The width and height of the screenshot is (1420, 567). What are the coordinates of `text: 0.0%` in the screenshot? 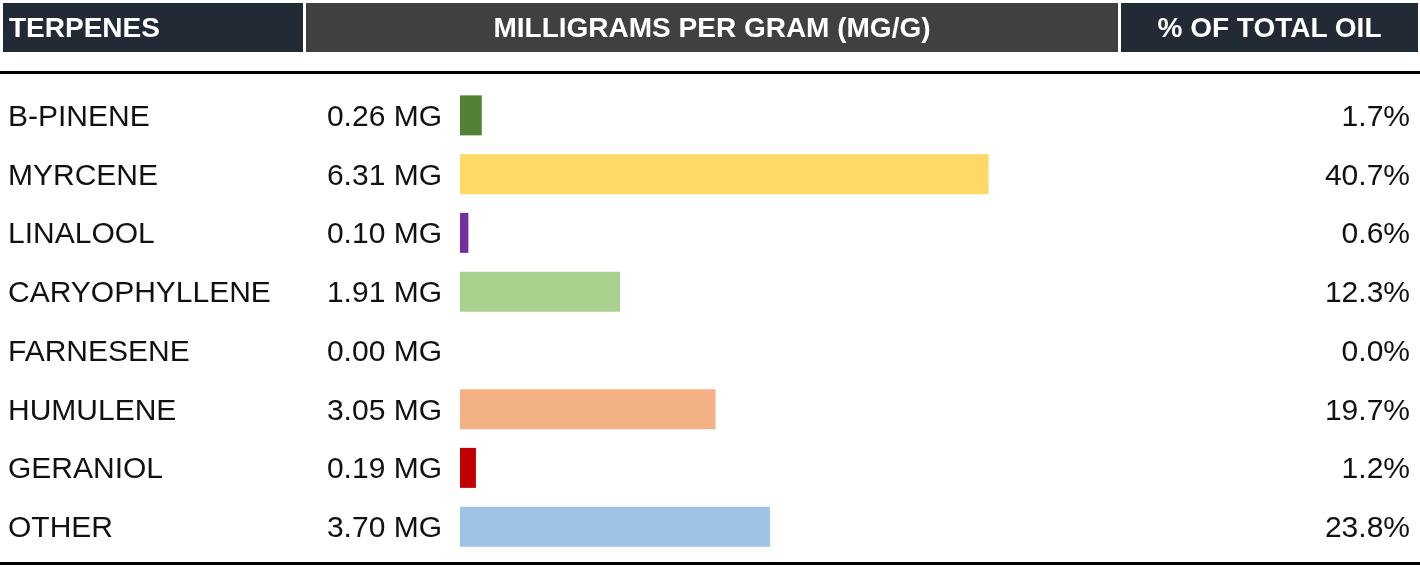 It's located at (1375, 350).